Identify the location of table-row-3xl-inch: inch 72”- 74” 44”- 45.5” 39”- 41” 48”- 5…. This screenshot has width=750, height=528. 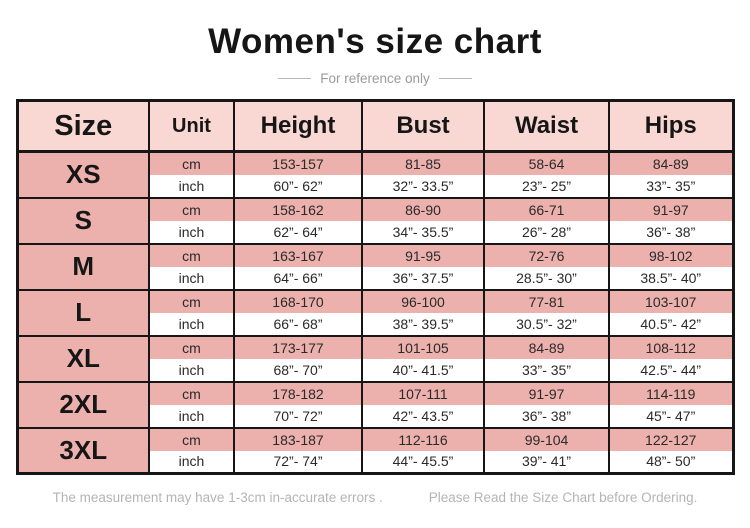
(375, 462).